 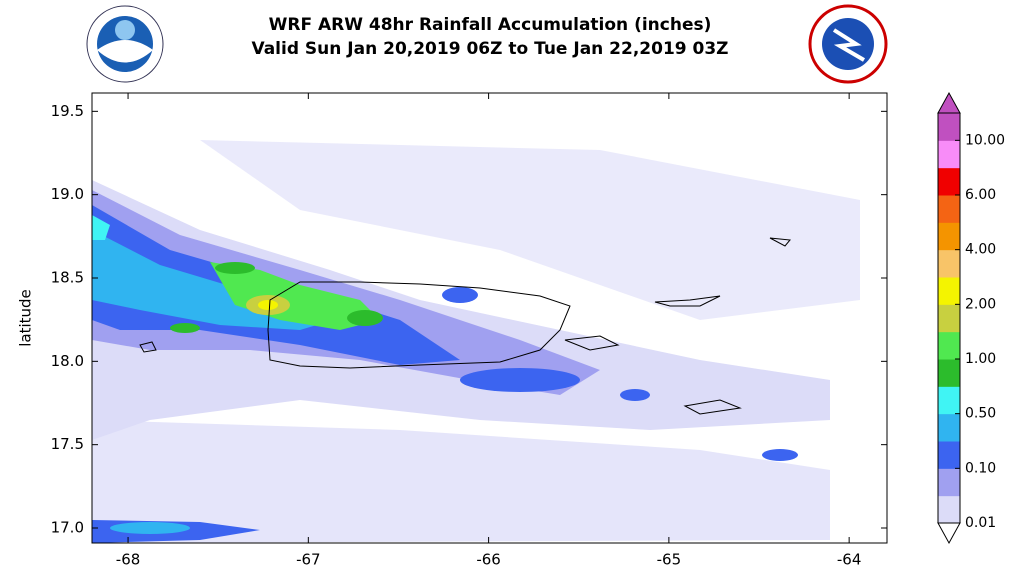 What do you see at coordinates (125, 44) in the screenshot?
I see `noaa-logo` at bounding box center [125, 44].